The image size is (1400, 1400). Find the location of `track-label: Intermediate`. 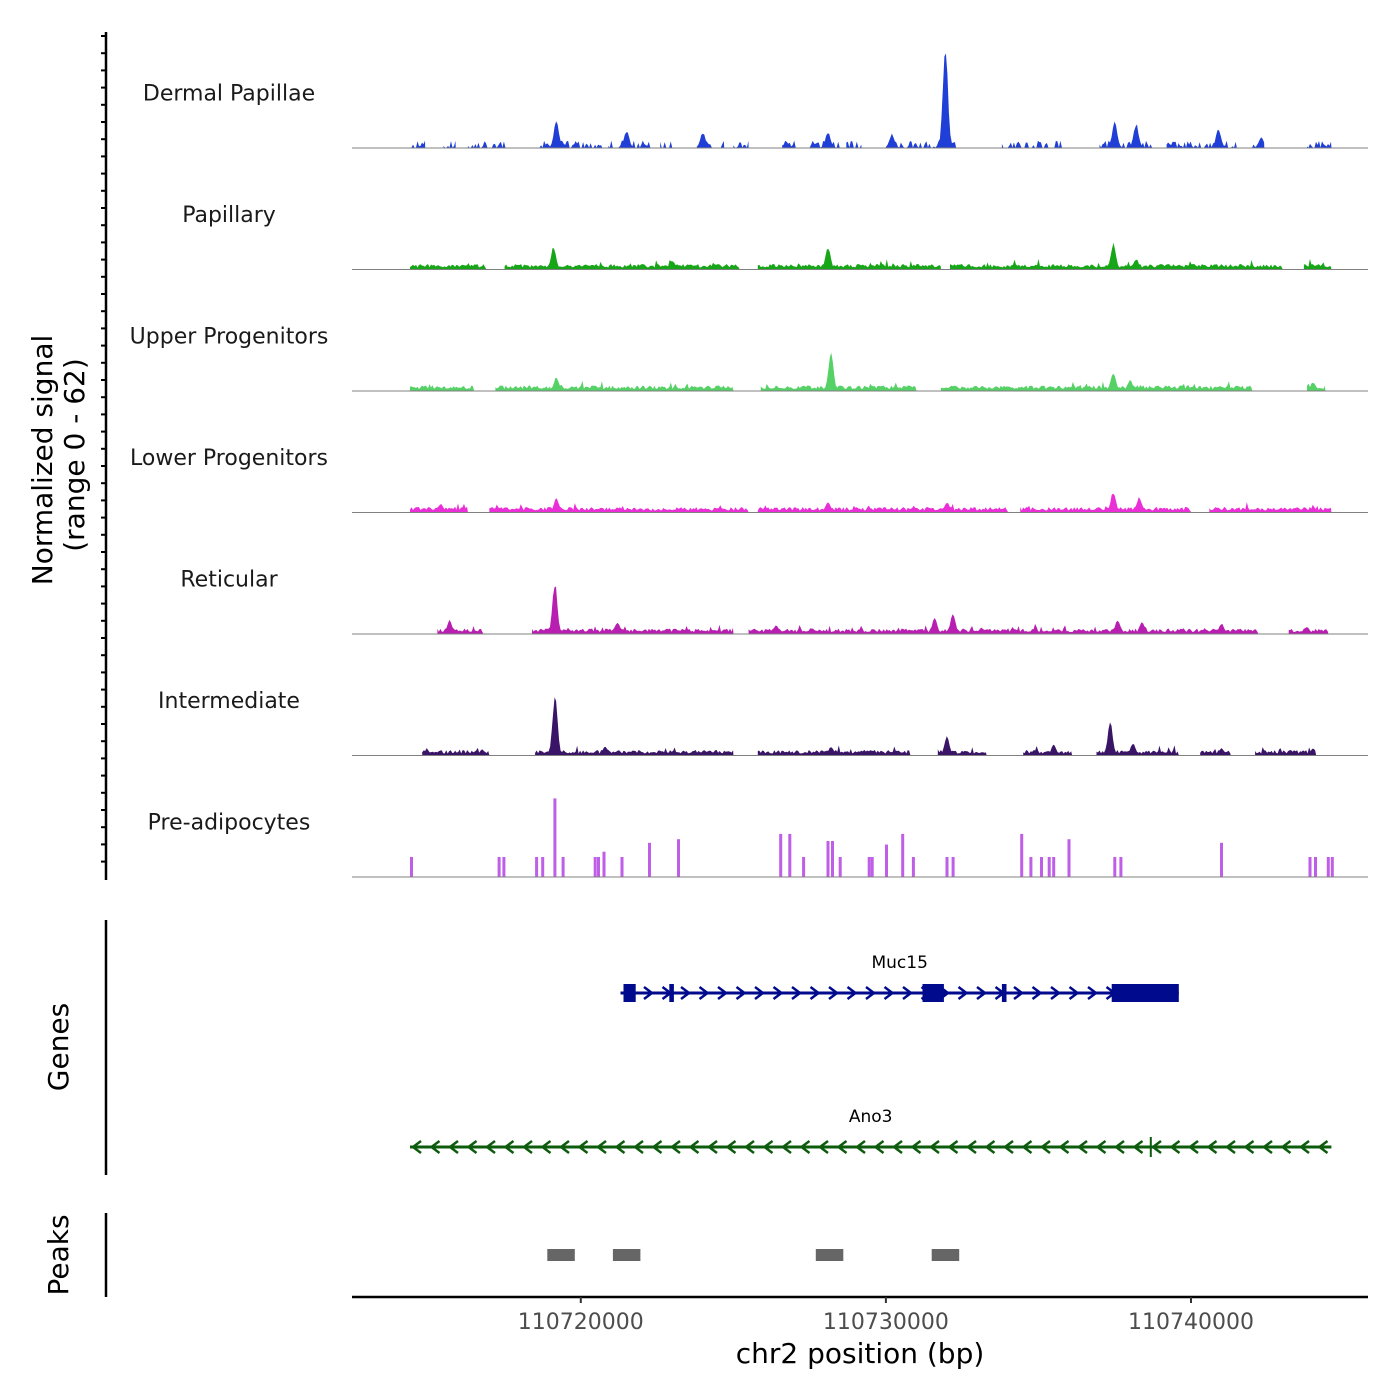

track-label: Intermediate is located at coordinates (229, 701).